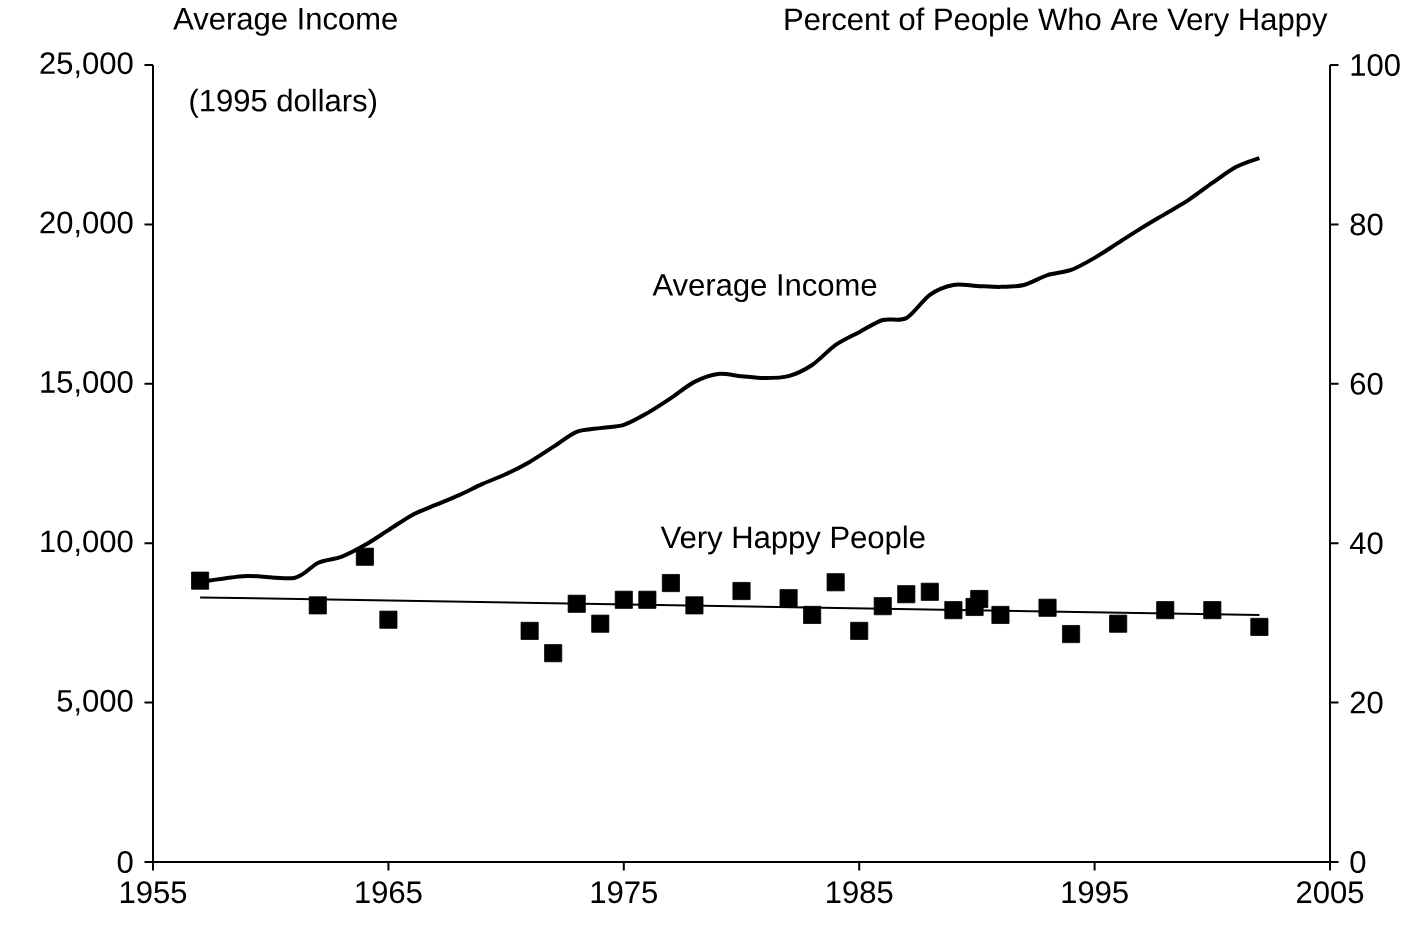 This screenshot has width=1425, height=926. I want to click on y2-tick-label: 100, so click(1375, 65).